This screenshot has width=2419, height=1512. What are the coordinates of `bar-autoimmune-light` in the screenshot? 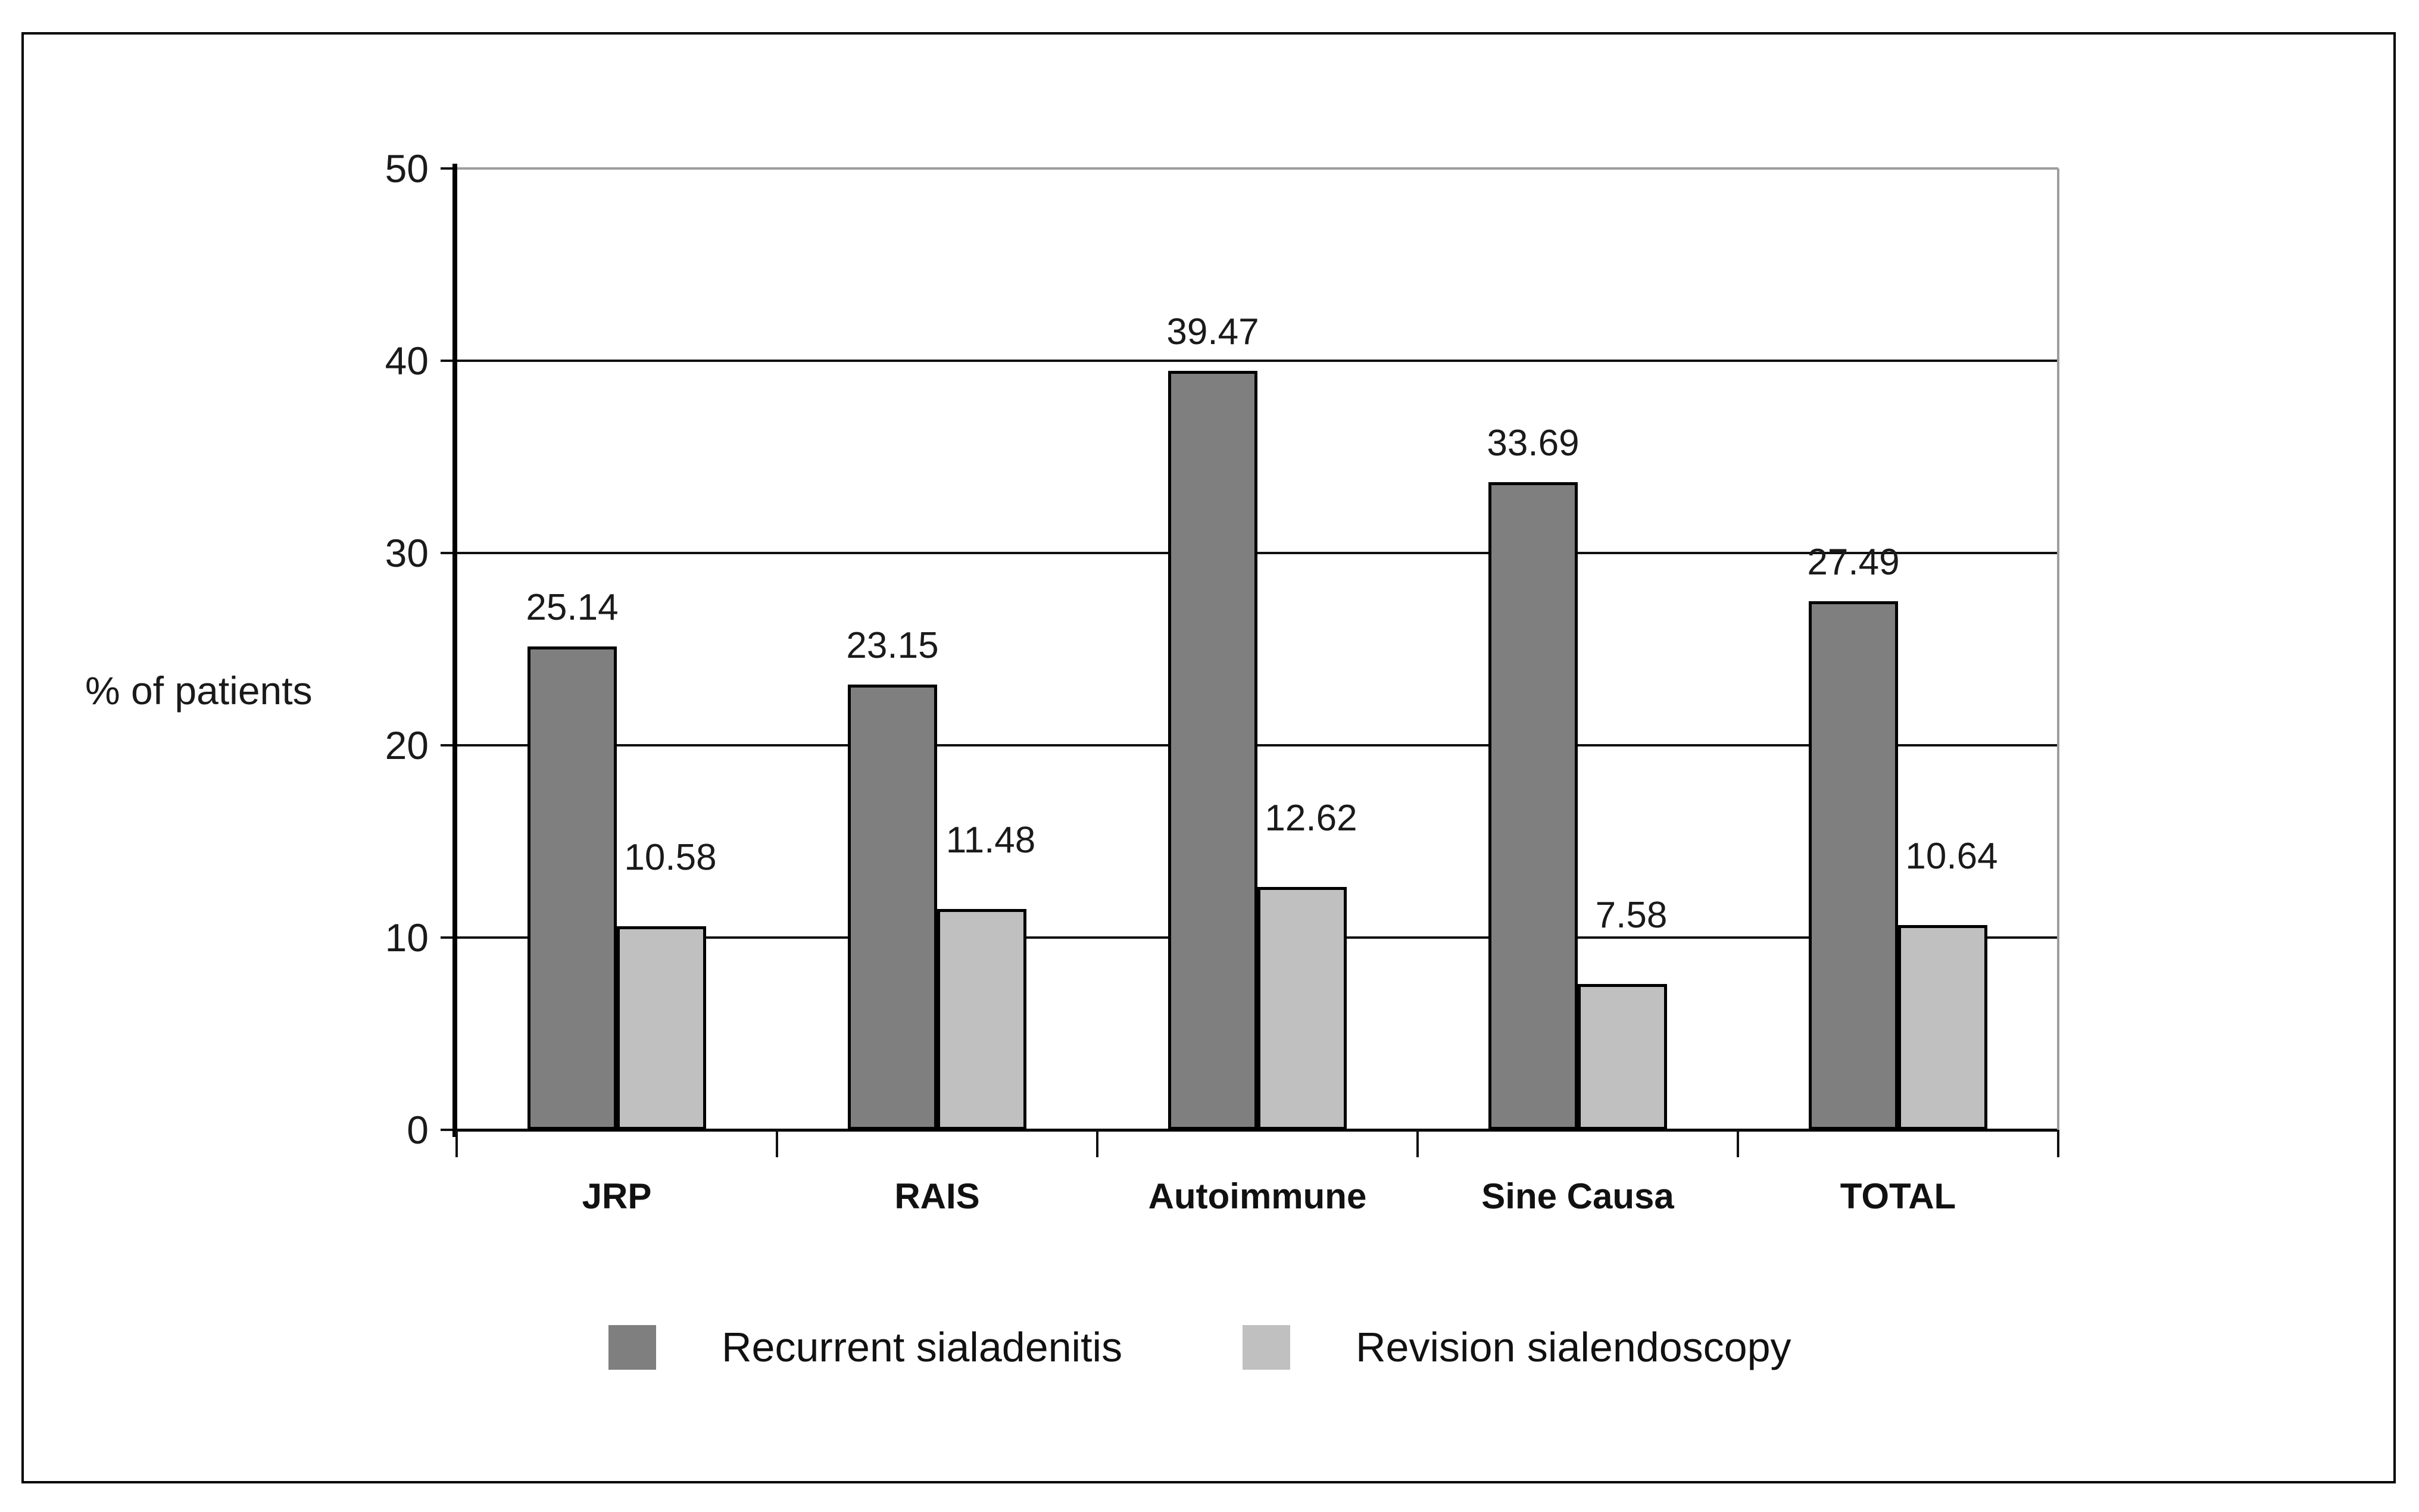 It's located at (1302, 1009).